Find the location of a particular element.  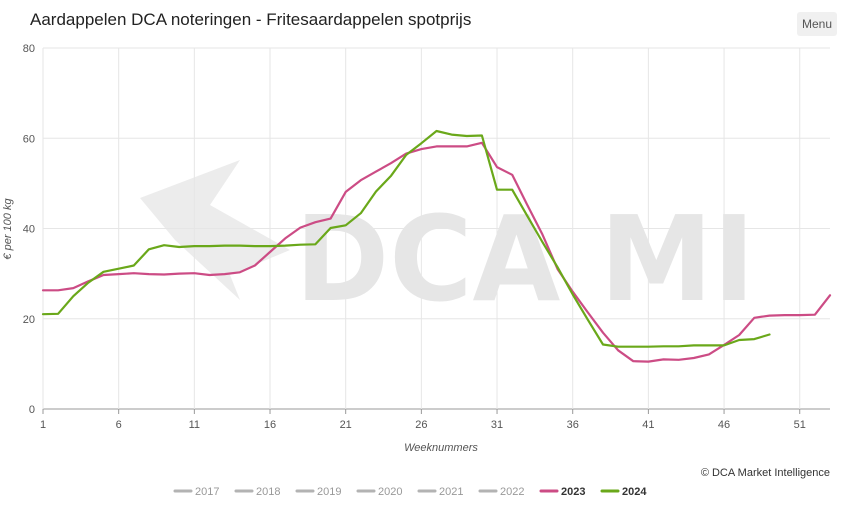

legend-item-2018: 2018 is located at coordinates (257, 492).